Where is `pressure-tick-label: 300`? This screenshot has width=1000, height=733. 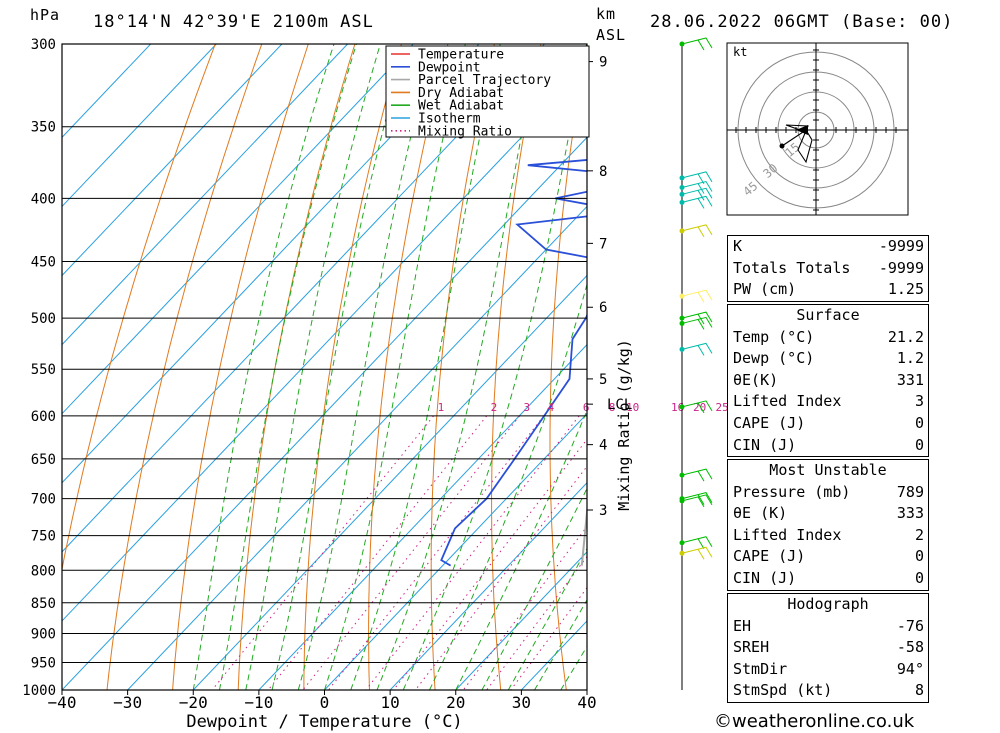 pressure-tick-label: 300 is located at coordinates (43, 45).